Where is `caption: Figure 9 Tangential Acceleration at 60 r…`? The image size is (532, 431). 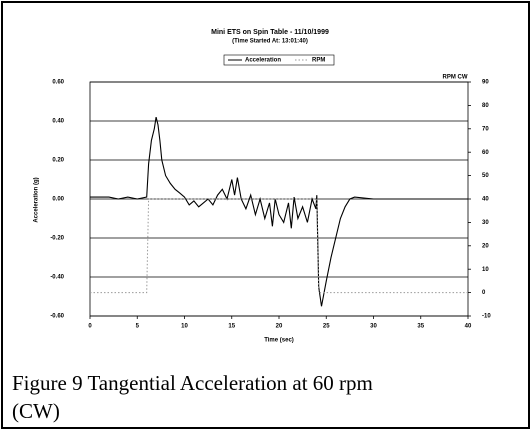
caption: Figure 9 Tangential Acceleration at 60 r… is located at coordinates (192, 383).